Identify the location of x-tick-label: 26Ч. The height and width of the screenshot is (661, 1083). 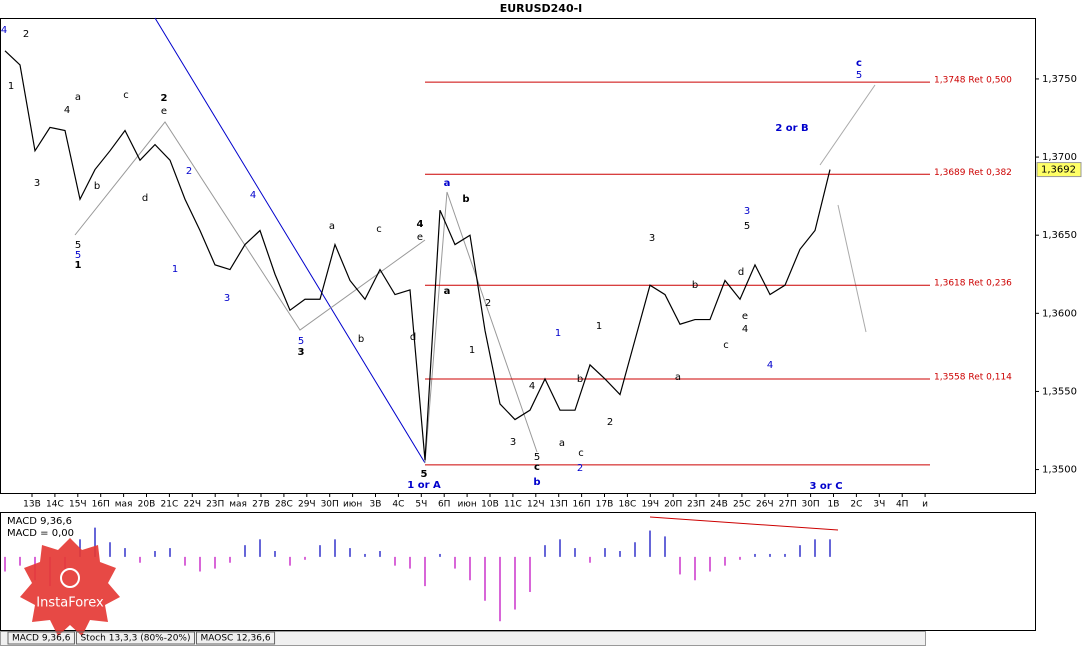
(765, 505).